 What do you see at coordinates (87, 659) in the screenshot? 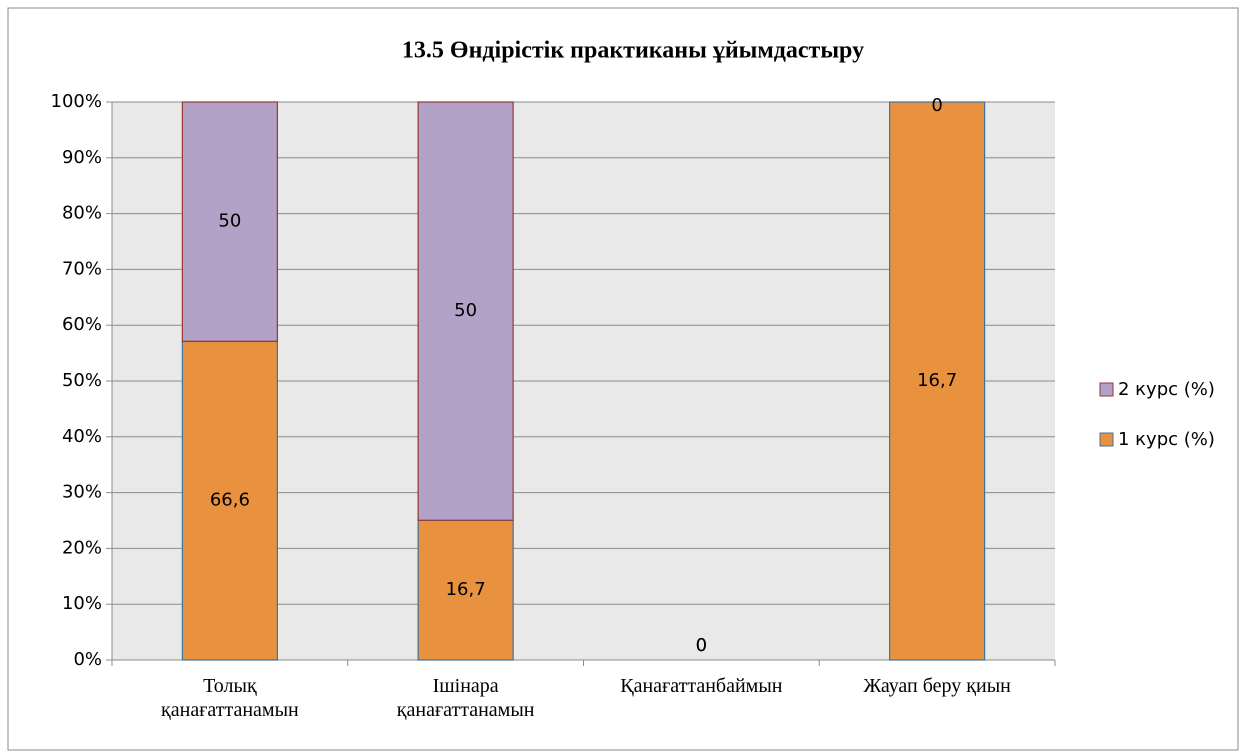
I see `y-tick-label: 0%` at bounding box center [87, 659].